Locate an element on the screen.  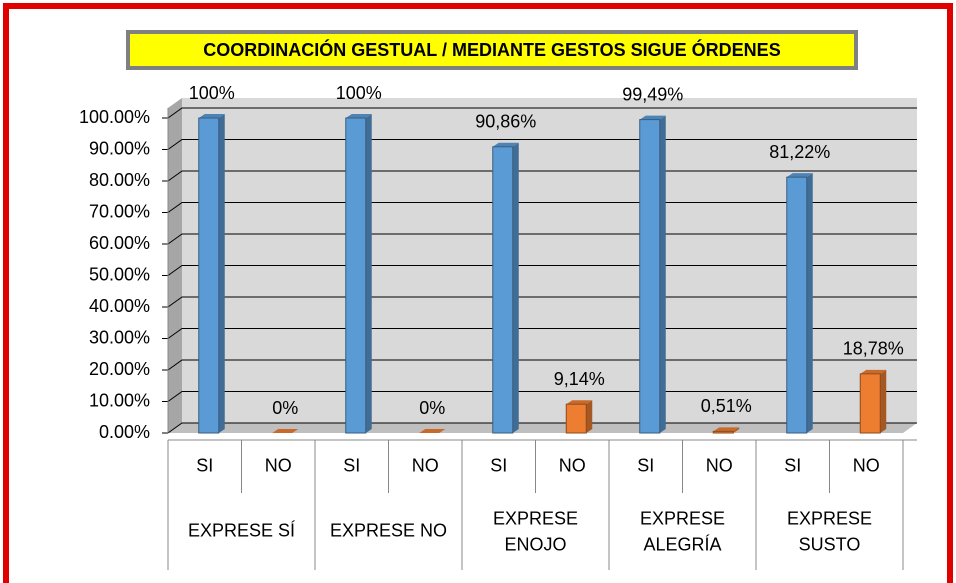
data-label: 0,51% is located at coordinates (726, 406).